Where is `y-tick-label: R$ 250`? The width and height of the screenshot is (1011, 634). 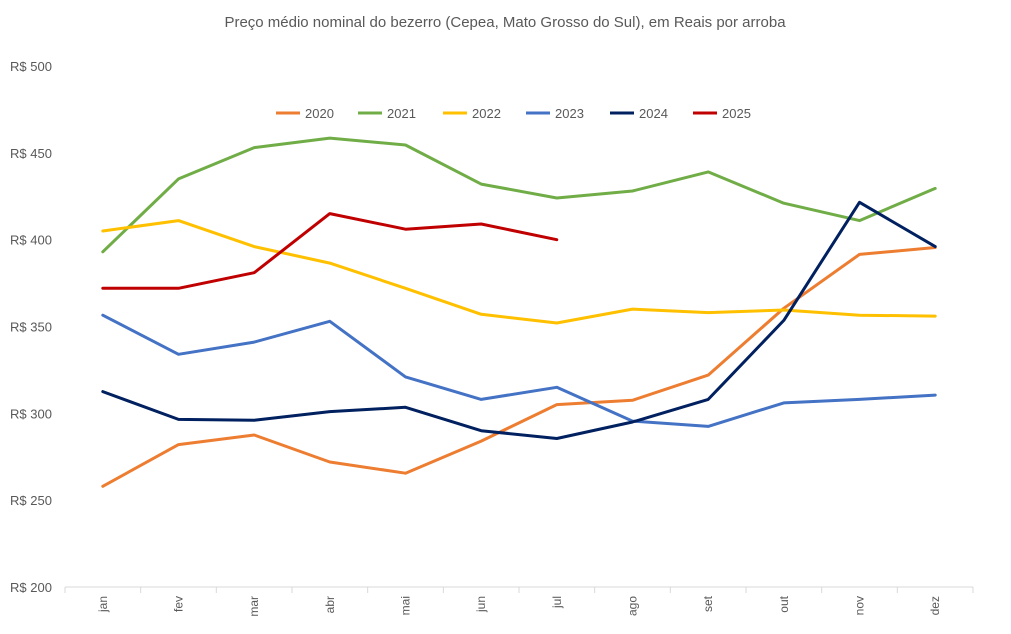 y-tick-label: R$ 250 is located at coordinates (31, 500).